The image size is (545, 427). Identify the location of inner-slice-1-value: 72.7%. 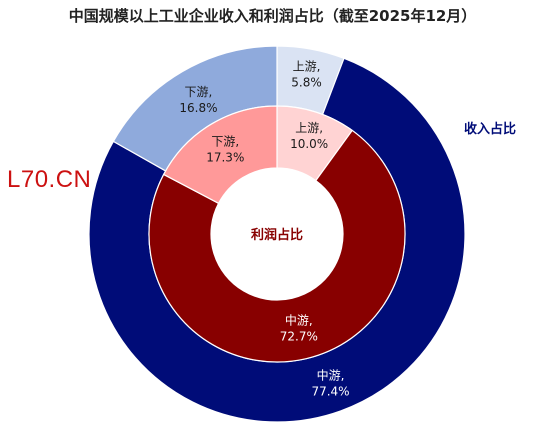
(299, 336).